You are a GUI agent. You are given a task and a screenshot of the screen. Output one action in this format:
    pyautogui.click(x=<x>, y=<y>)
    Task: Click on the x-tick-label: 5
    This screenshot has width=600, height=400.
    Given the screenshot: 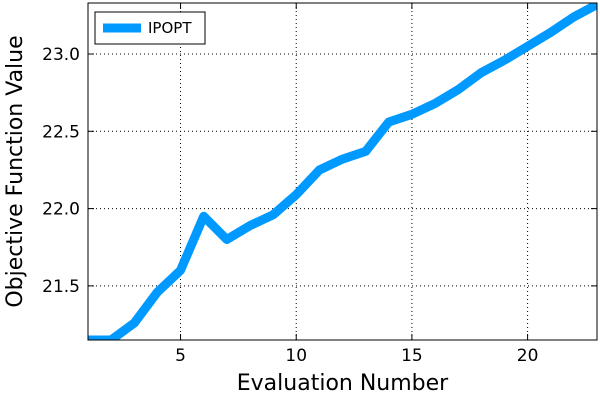 What is the action you would take?
    pyautogui.click(x=180, y=356)
    